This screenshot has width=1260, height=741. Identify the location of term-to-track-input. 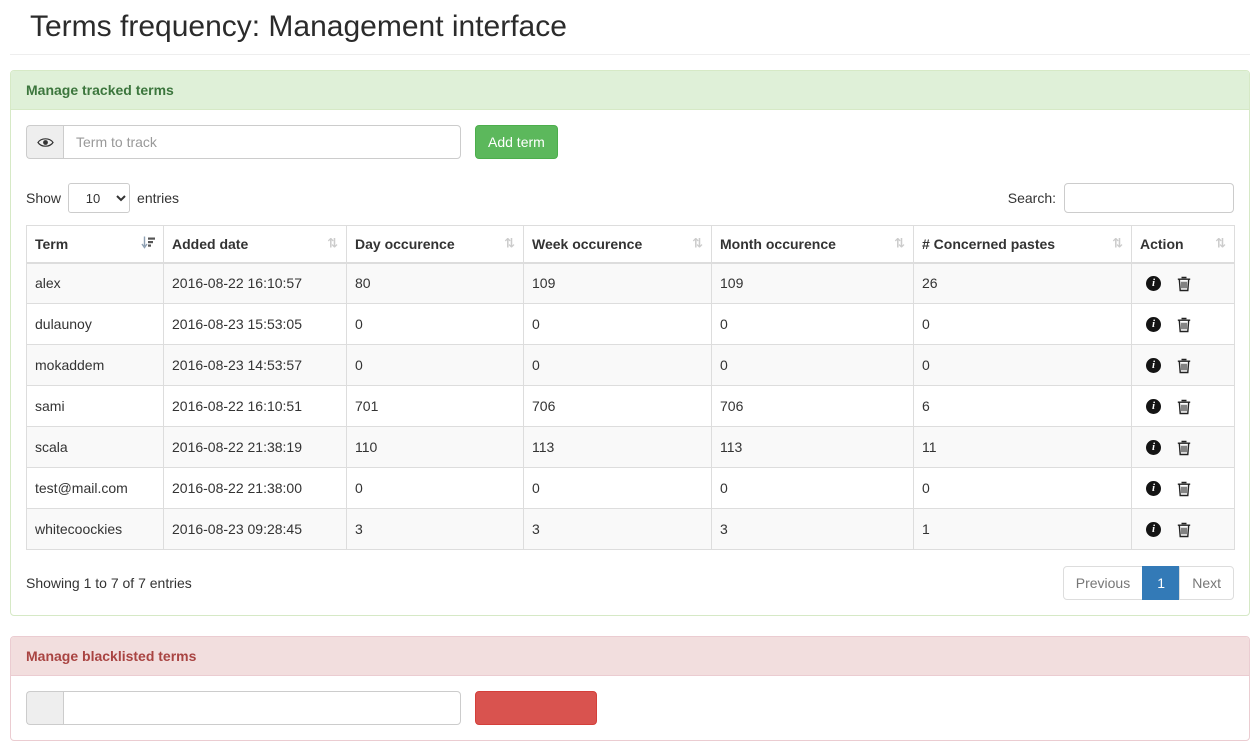
(262, 142).